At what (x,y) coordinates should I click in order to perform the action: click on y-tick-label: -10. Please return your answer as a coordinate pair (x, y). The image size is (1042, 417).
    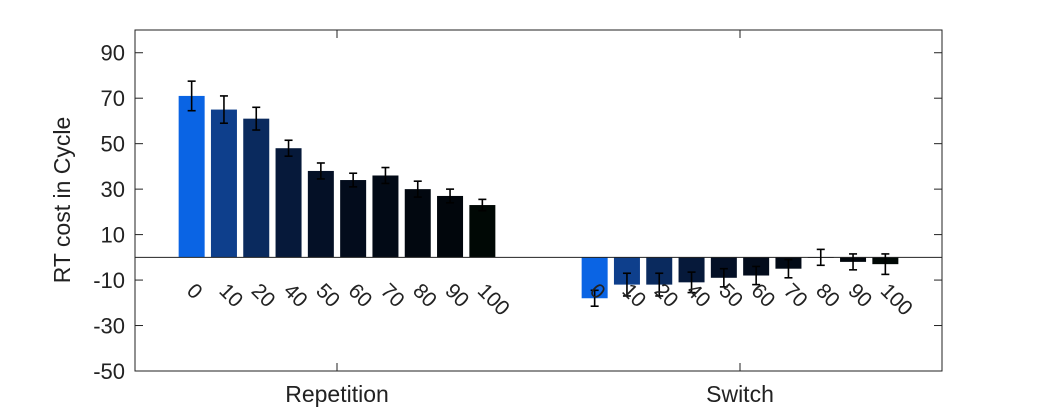
    Looking at the image, I should click on (109, 280).